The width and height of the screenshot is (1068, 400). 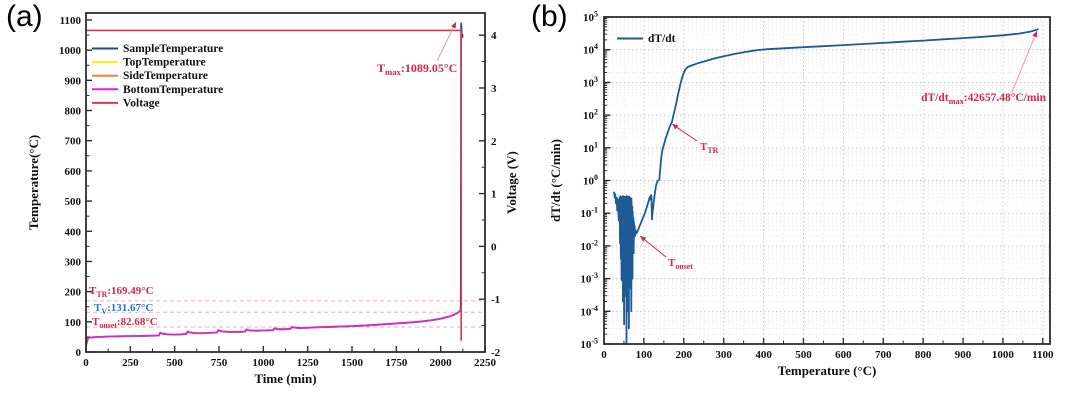 I want to click on y-tick-label: 1000, so click(x=70, y=51).